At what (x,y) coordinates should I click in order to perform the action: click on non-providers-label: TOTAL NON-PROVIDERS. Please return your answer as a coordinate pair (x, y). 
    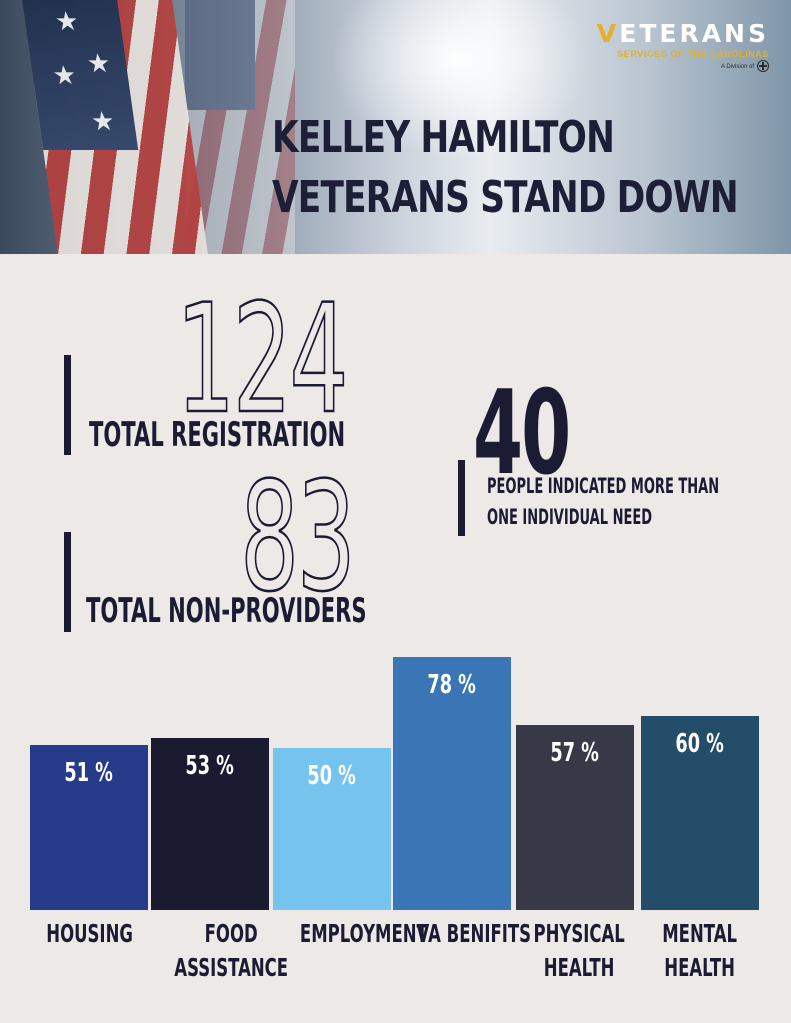
    Looking at the image, I should click on (226, 611).